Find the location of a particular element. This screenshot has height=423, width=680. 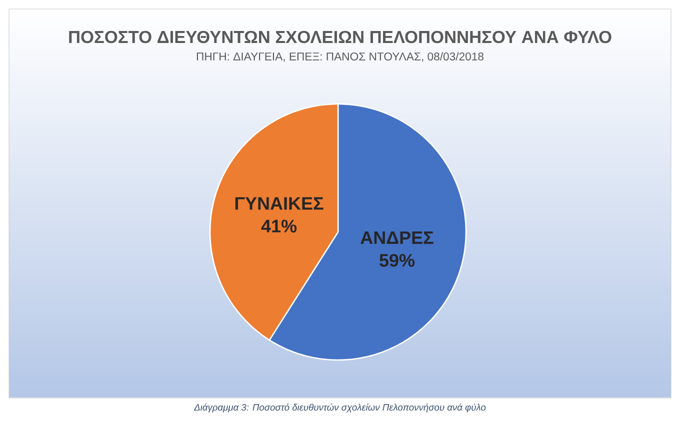

slice-label: ΓΥΝΑΙΚΕΣ is located at coordinates (279, 203).